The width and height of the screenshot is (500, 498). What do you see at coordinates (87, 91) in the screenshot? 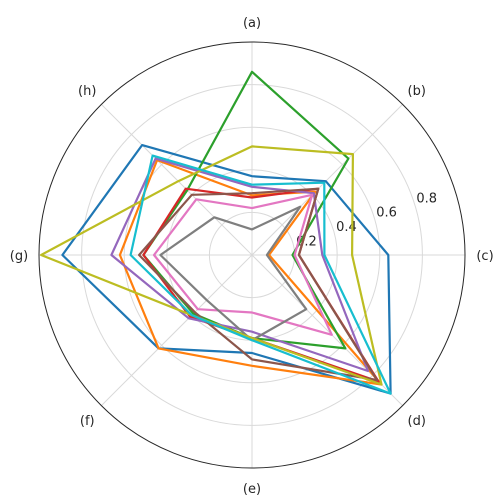
I see `category-label: (h)` at bounding box center [87, 91].